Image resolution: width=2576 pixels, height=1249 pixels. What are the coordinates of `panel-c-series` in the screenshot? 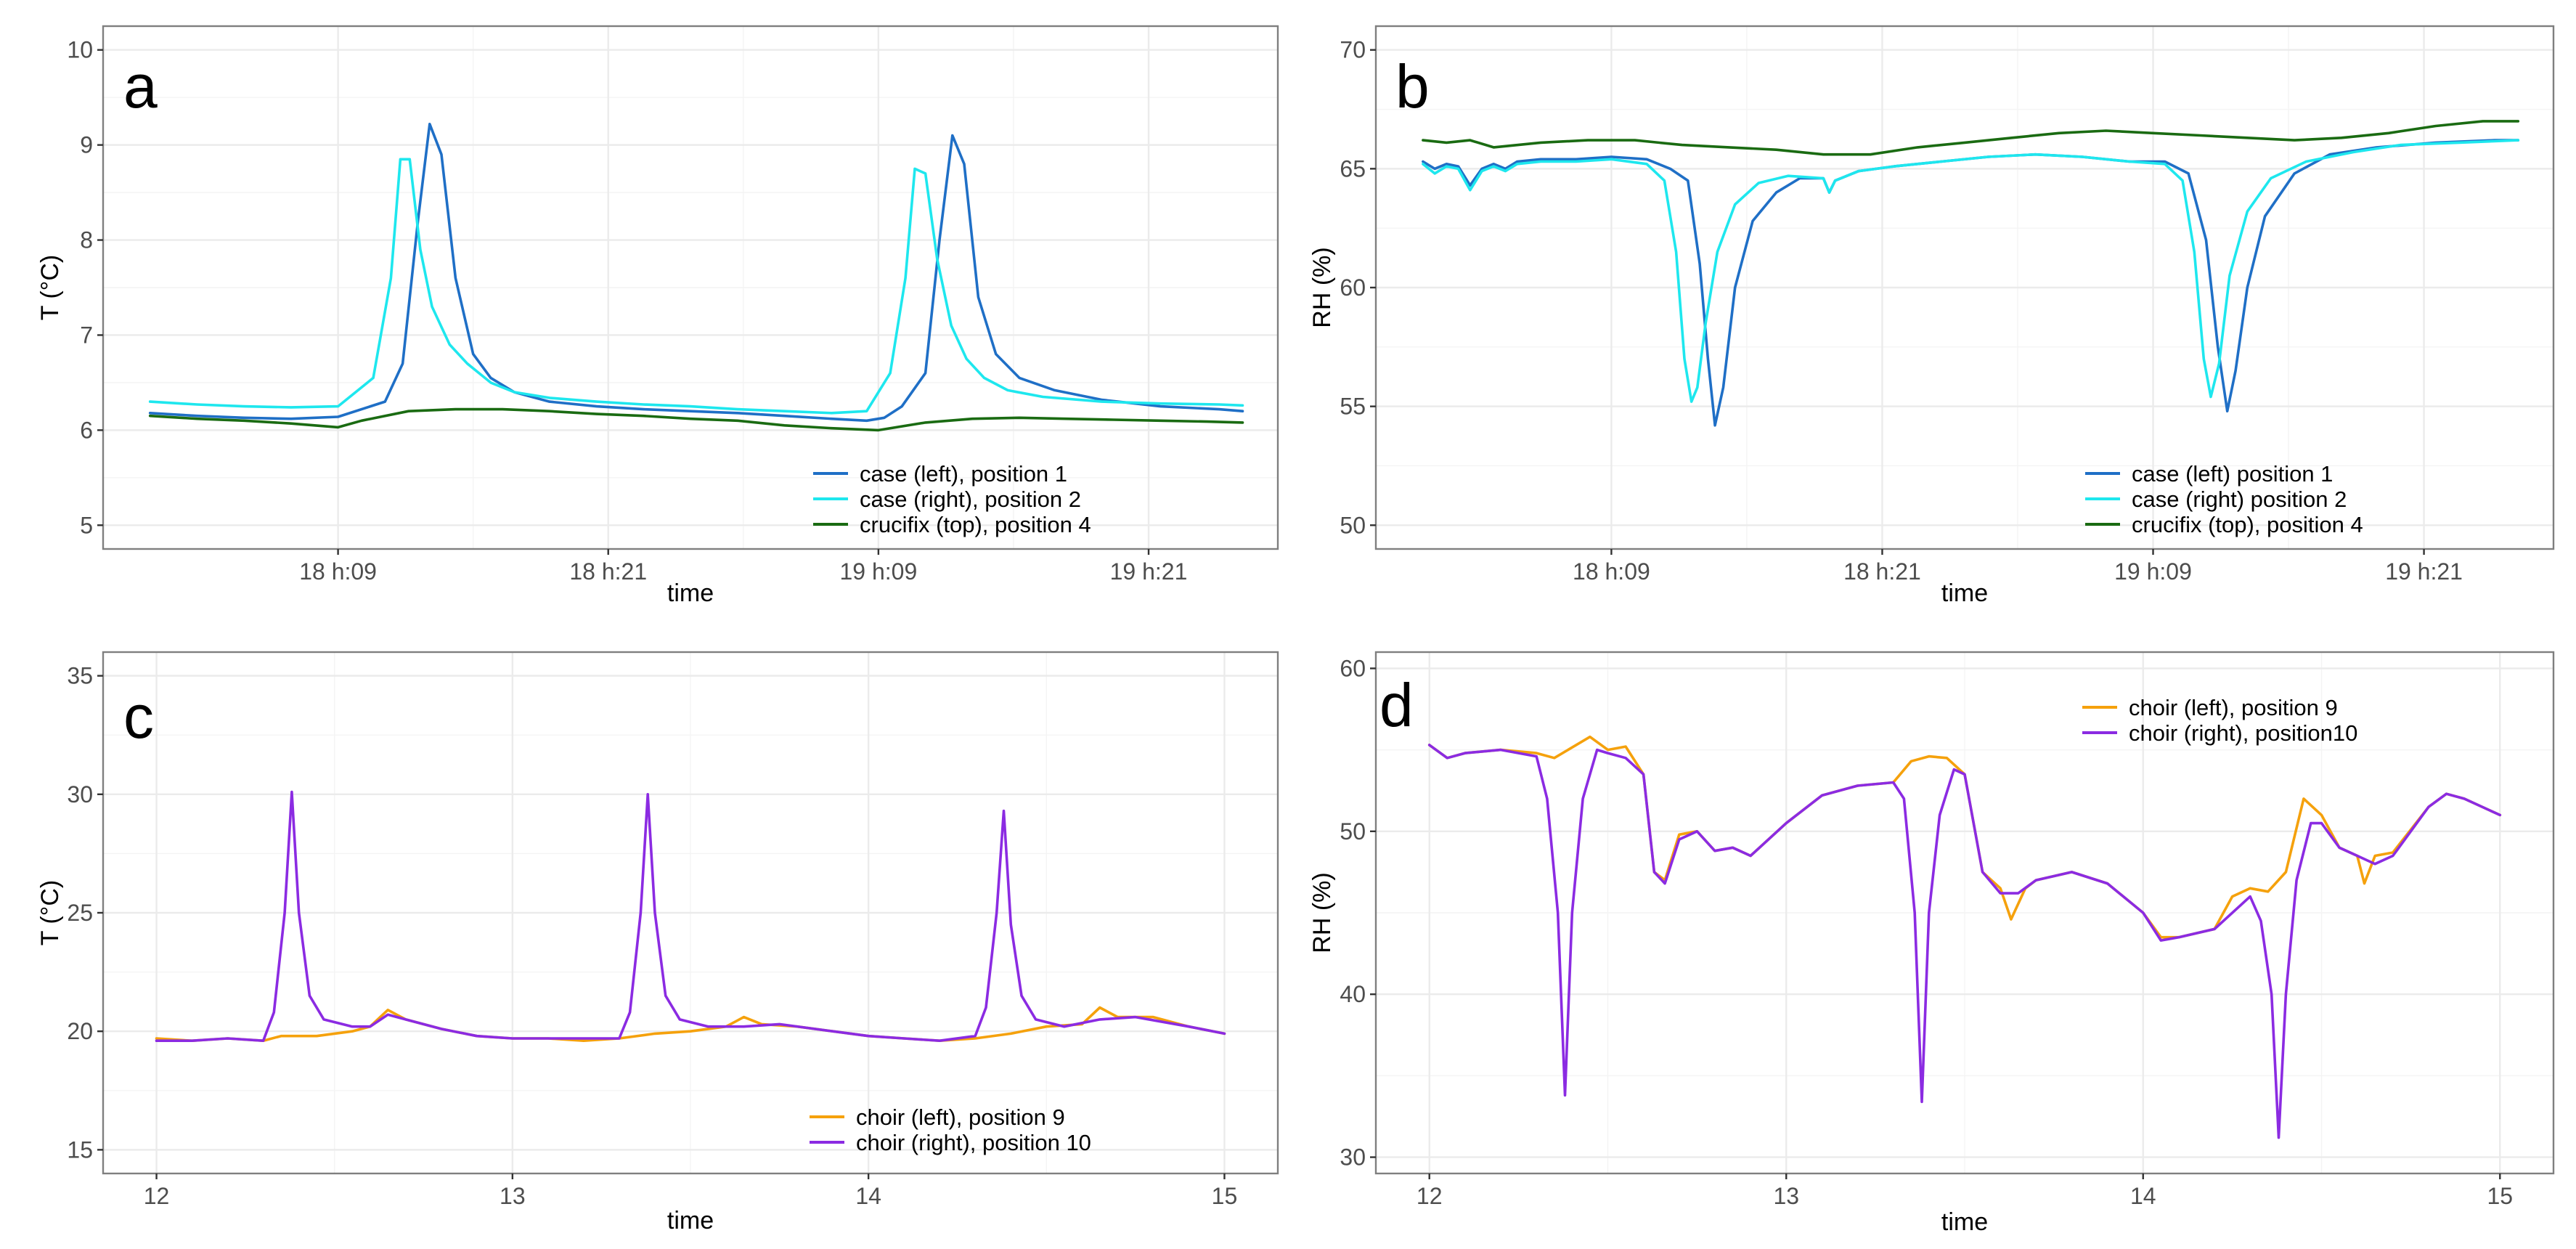 It's located at (690, 916).